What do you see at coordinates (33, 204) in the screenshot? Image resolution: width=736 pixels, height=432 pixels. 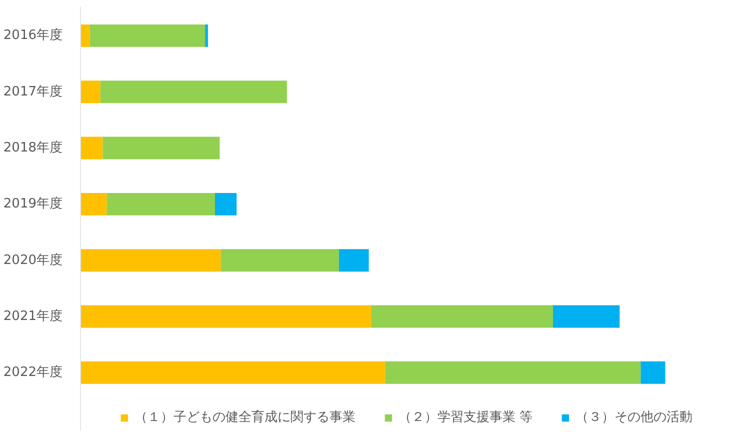 I see `y-tick-label: 2019年度` at bounding box center [33, 204].